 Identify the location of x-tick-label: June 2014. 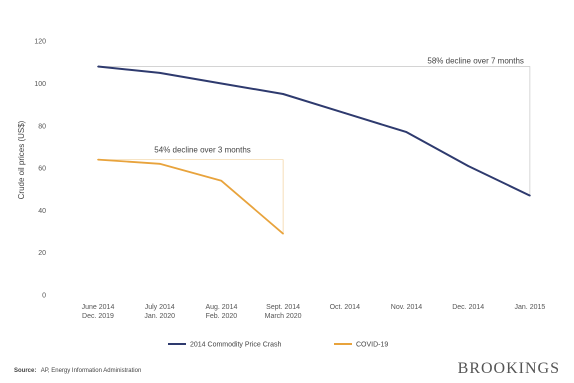
(98, 307).